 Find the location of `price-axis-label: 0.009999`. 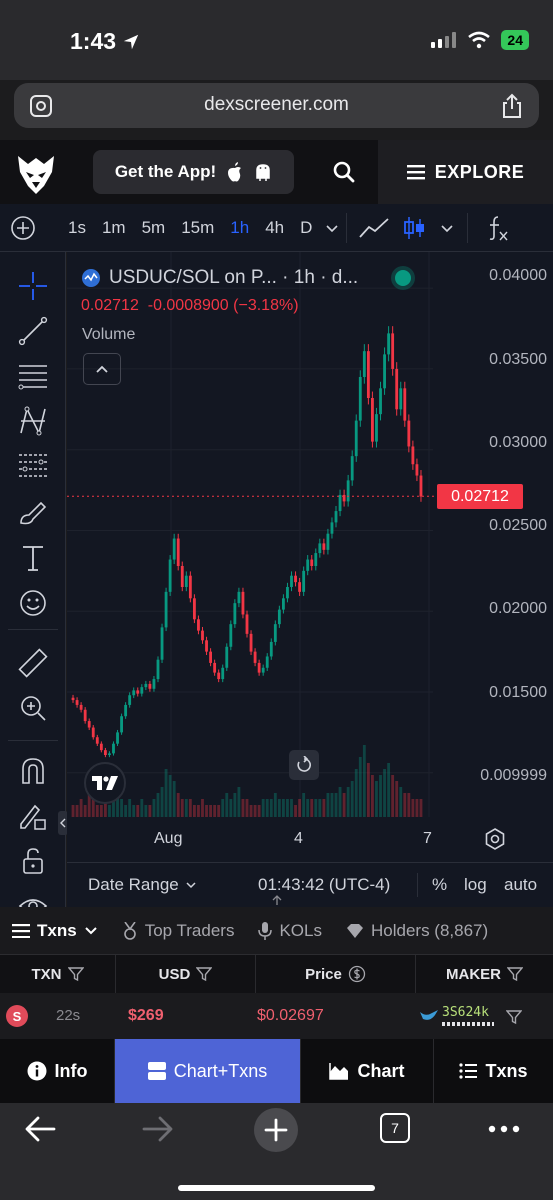

price-axis-label: 0.009999 is located at coordinates (513, 775).